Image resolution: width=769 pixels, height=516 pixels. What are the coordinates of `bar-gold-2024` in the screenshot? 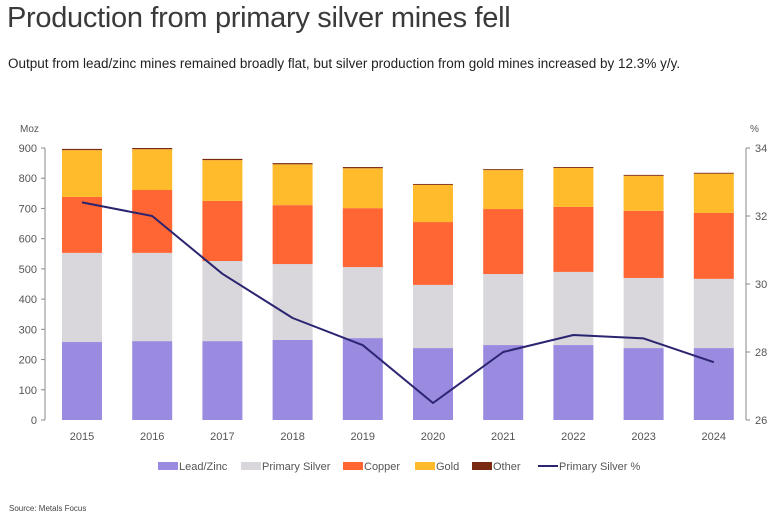 It's located at (713, 193).